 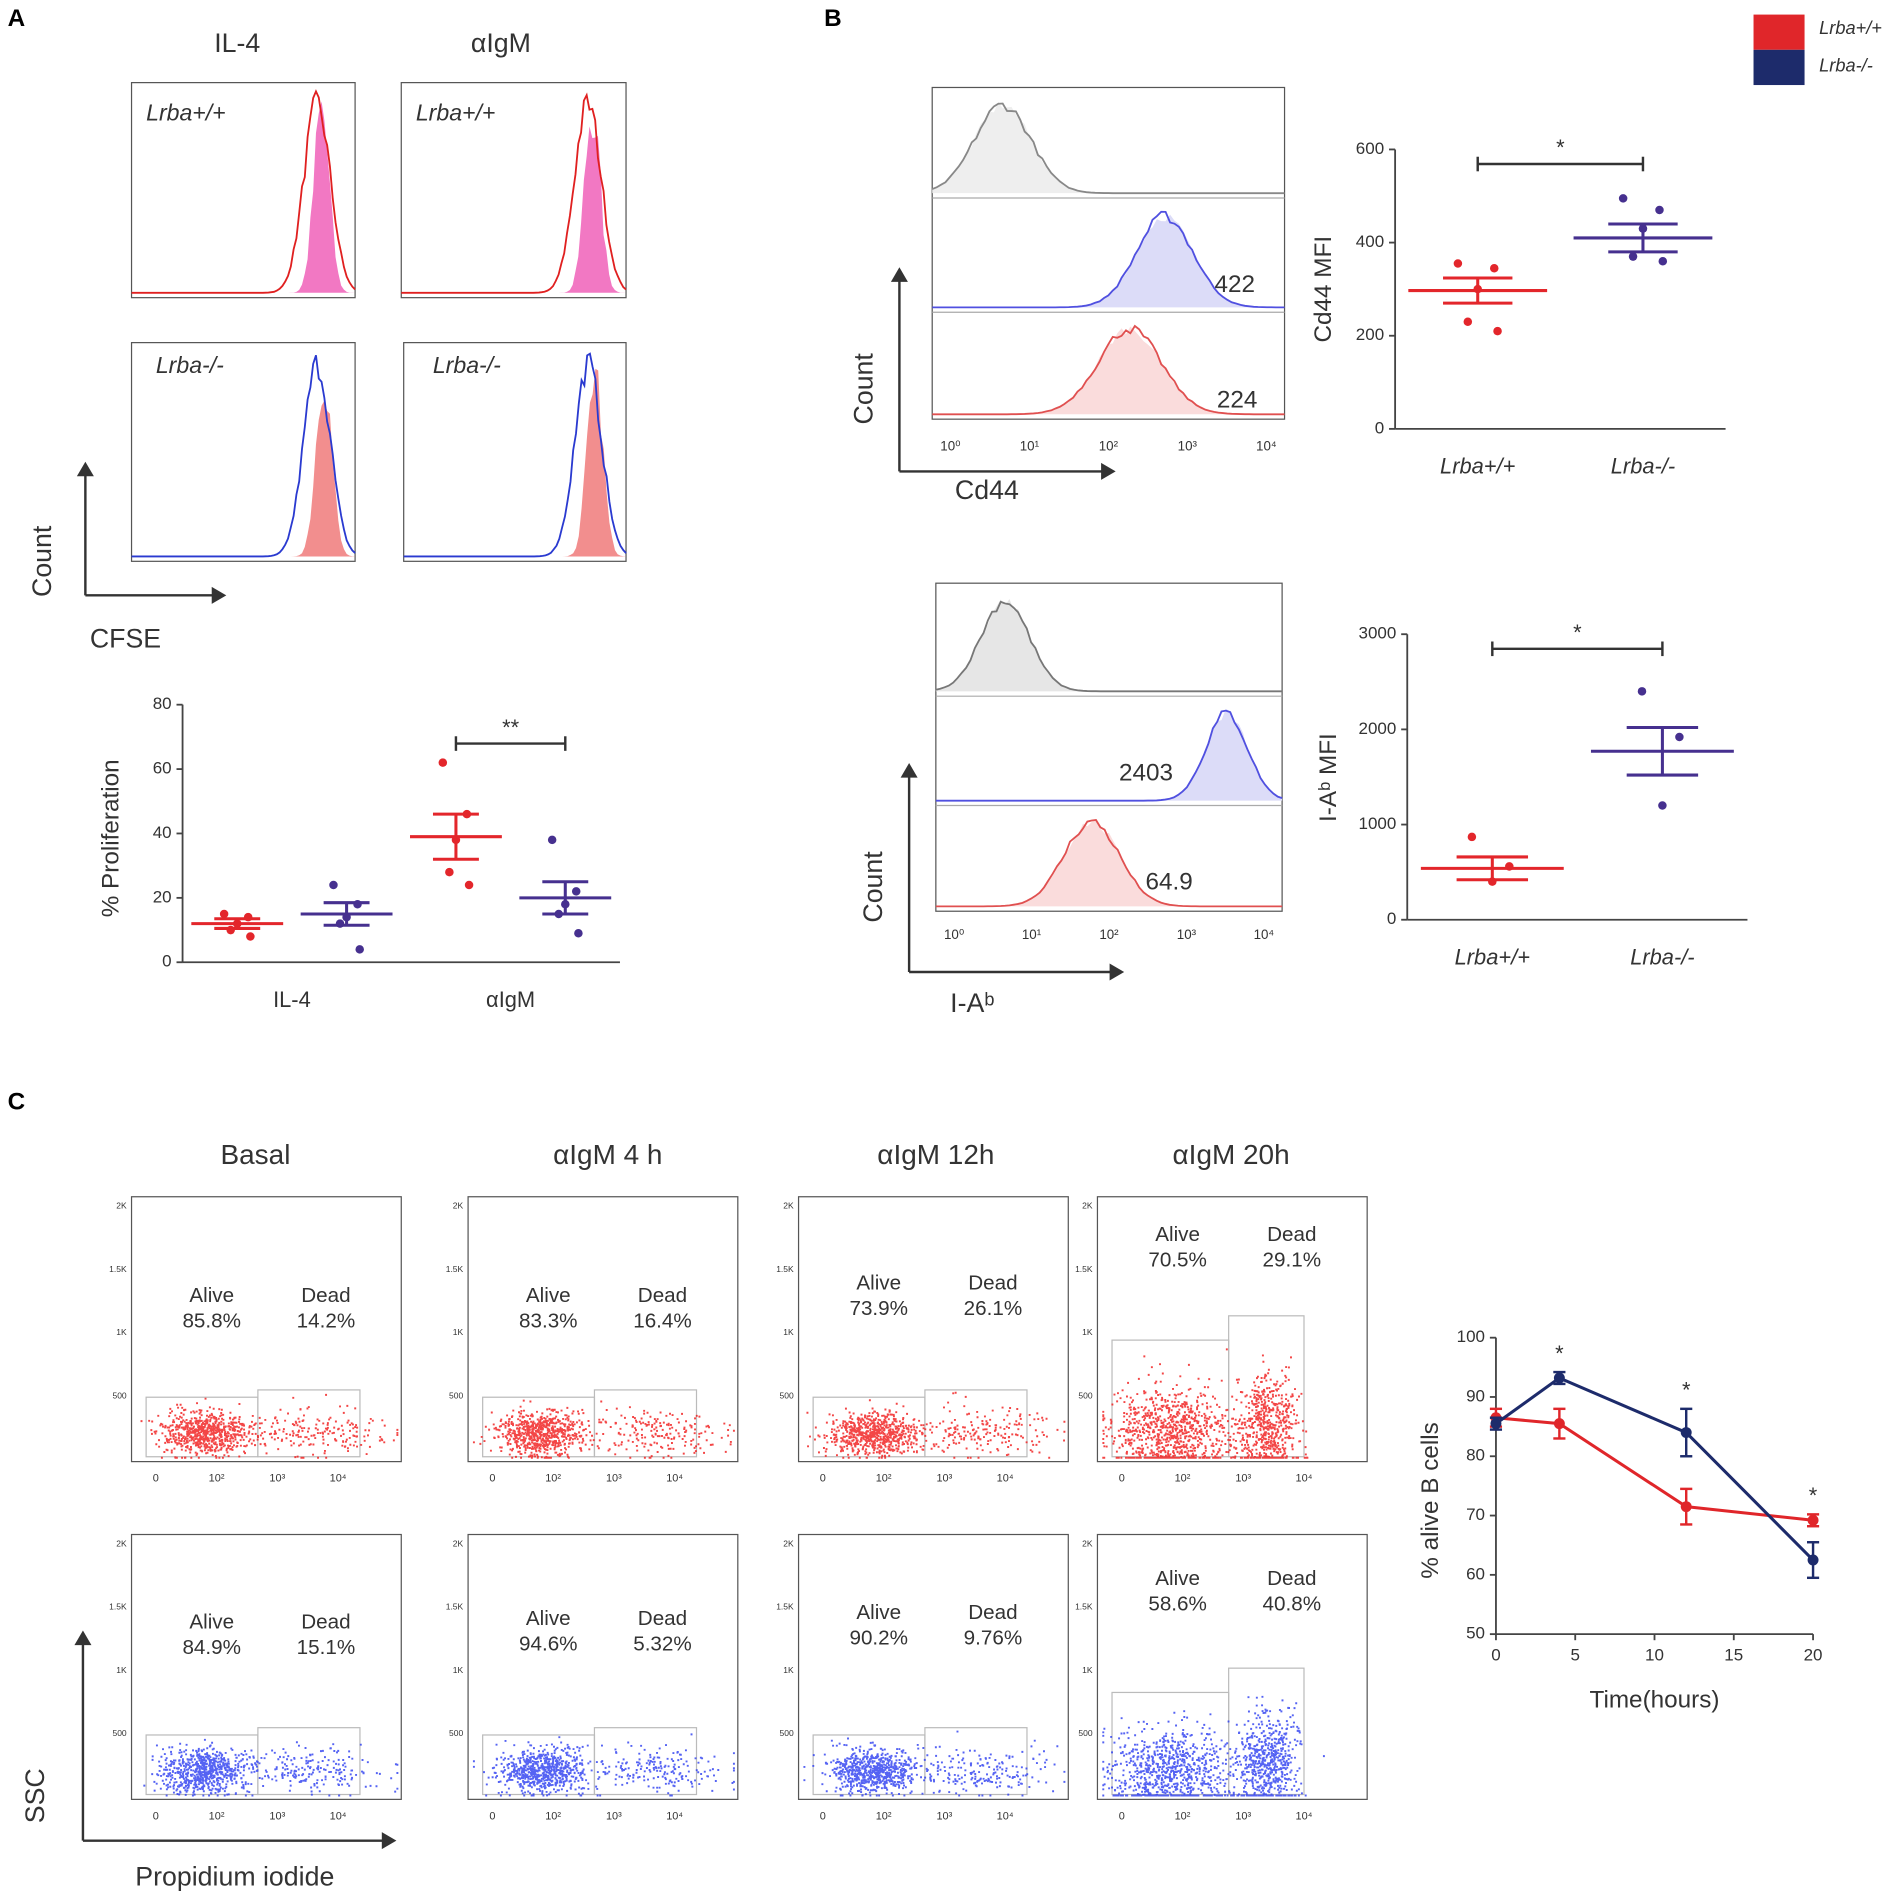 What do you see at coordinates (1323, 289) in the screenshot?
I see `y-axis-label: Cd44 MFI` at bounding box center [1323, 289].